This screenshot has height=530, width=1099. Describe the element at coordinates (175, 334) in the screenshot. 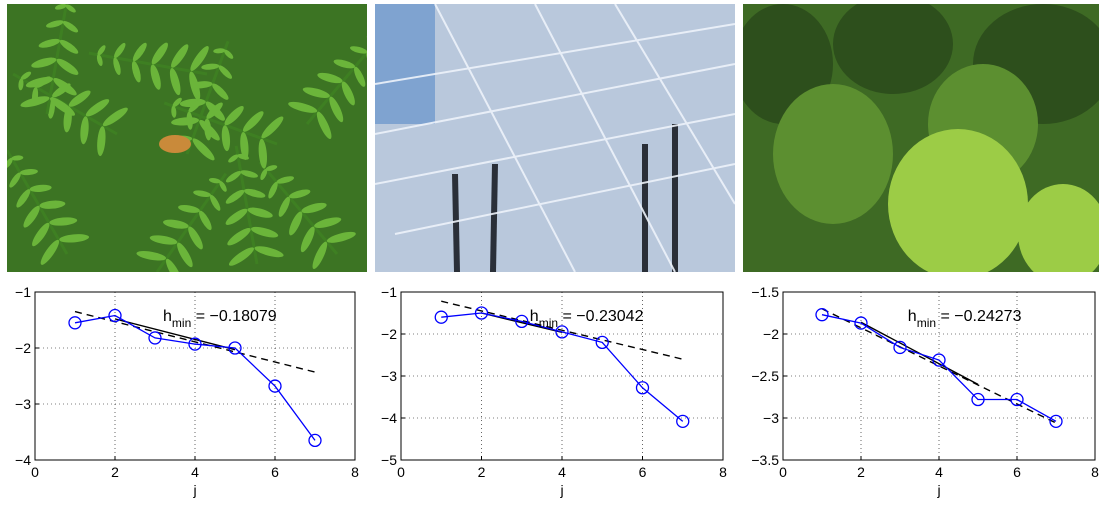

I see `solid-fit-line` at that location.